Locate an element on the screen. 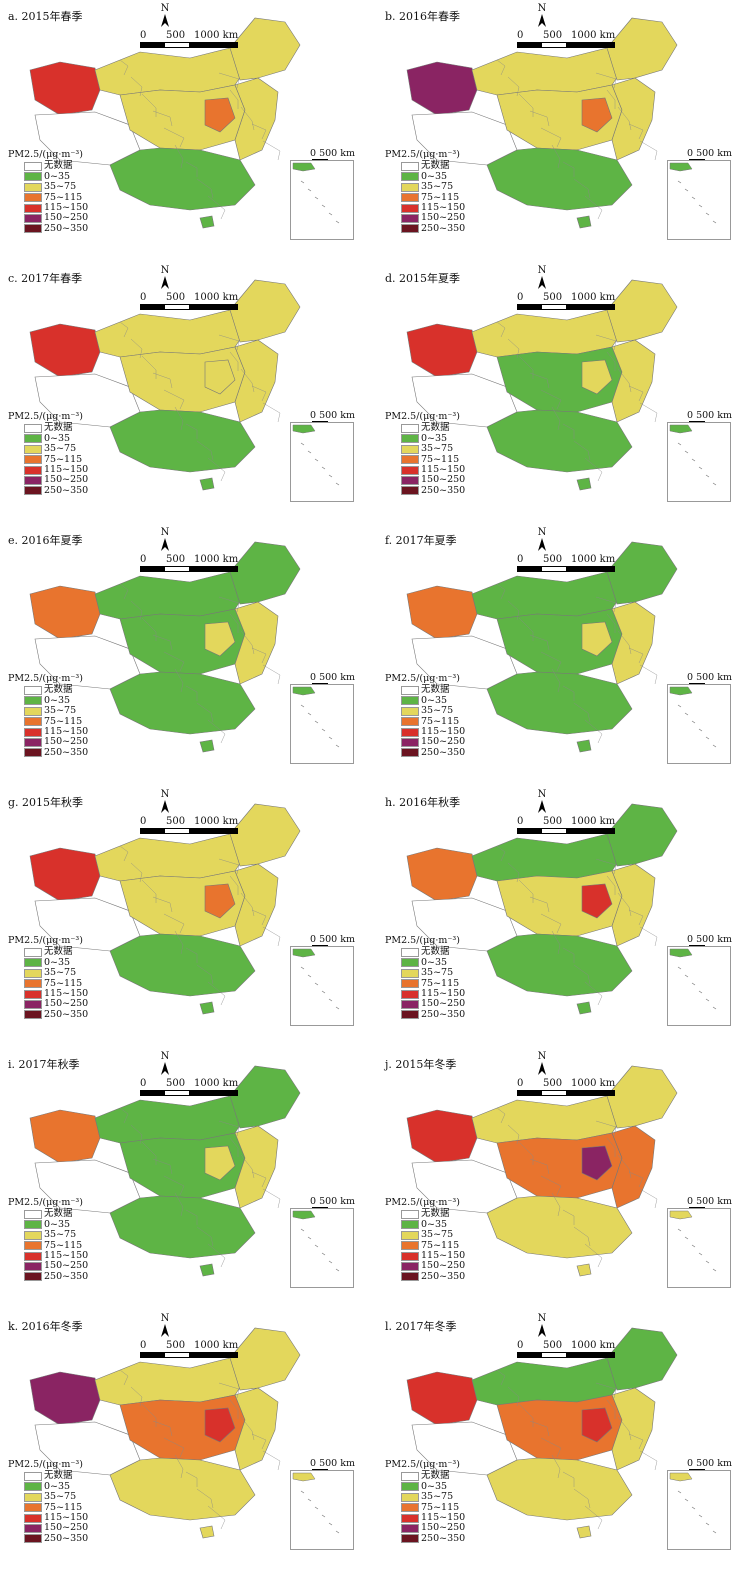  panel-title: j. 2015年冬季 is located at coordinates (421, 1064).